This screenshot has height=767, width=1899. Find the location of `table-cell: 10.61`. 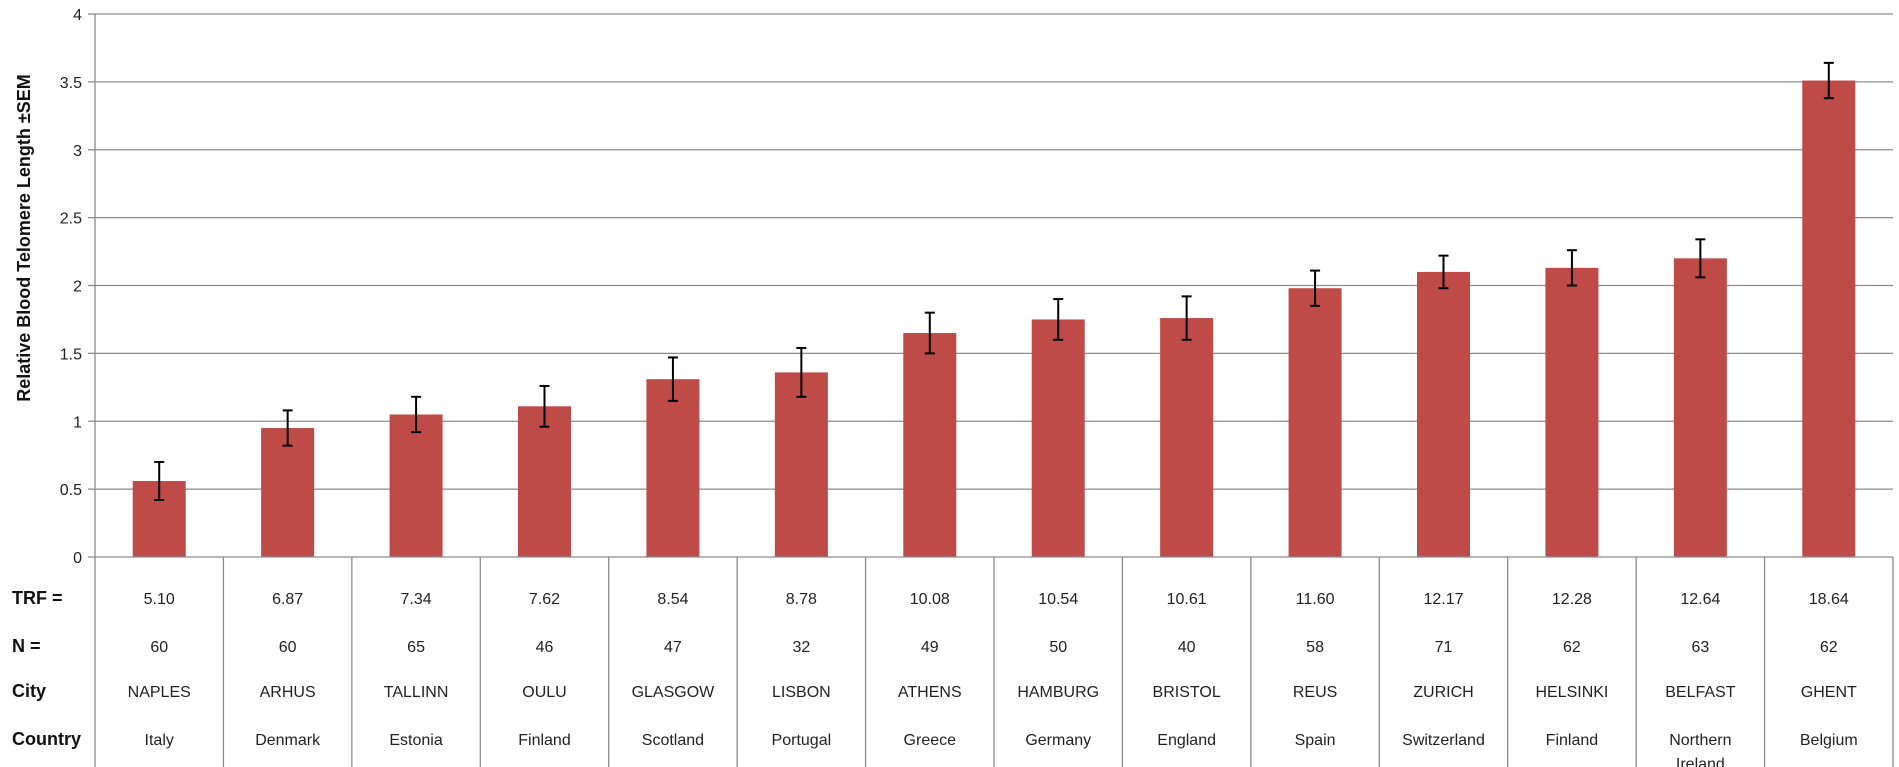

table-cell: 10.61 is located at coordinates (1187, 599).